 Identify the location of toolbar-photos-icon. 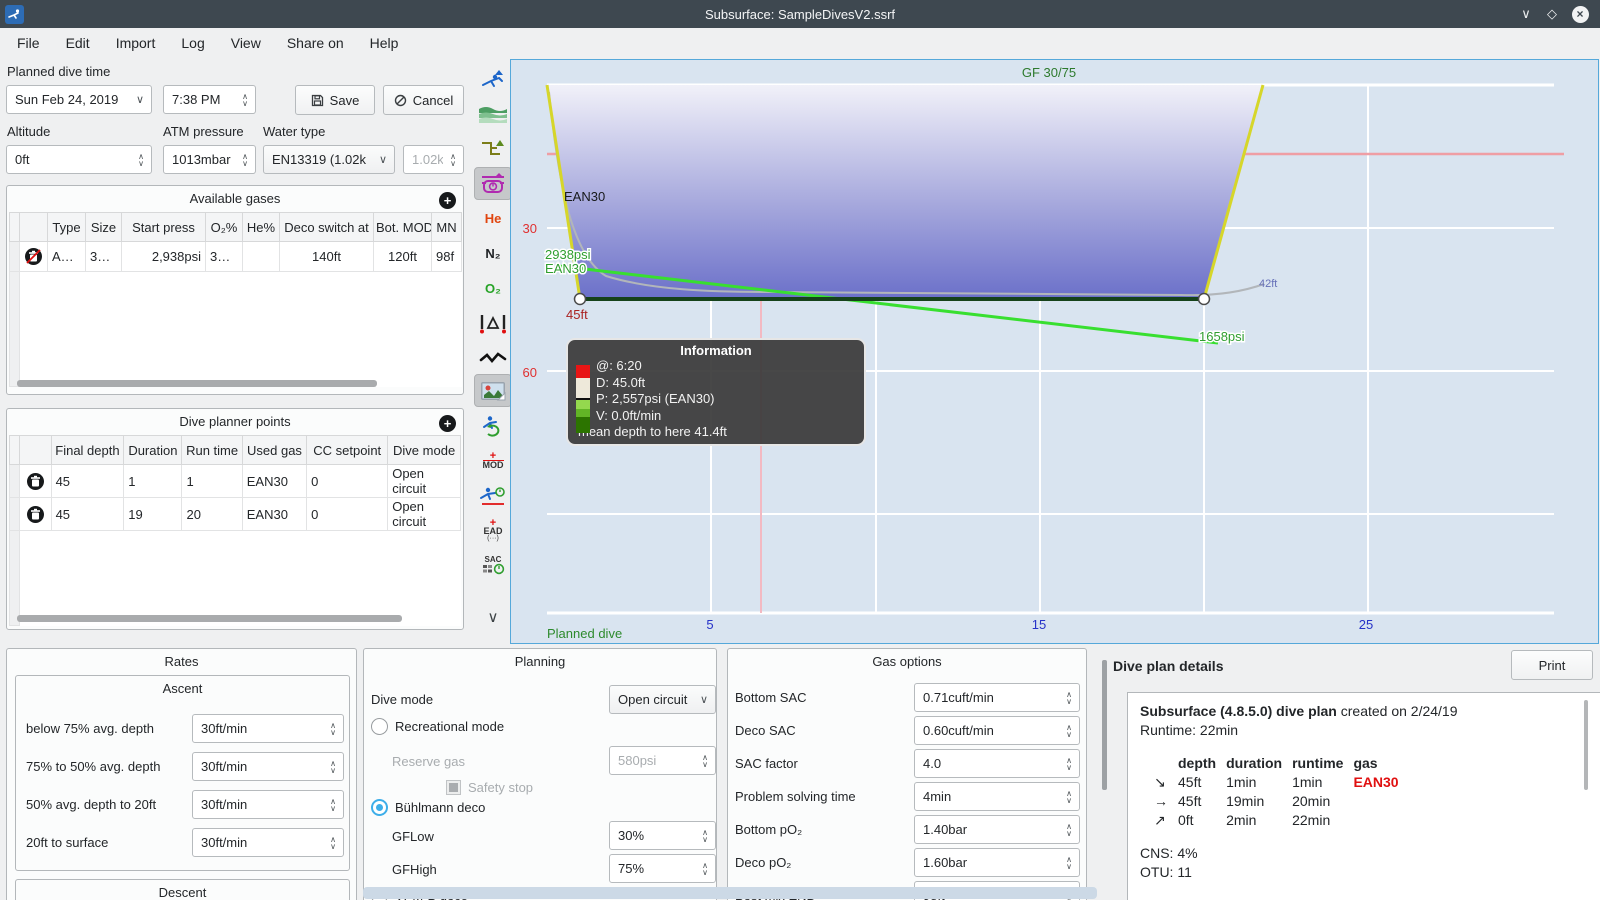
(493, 390).